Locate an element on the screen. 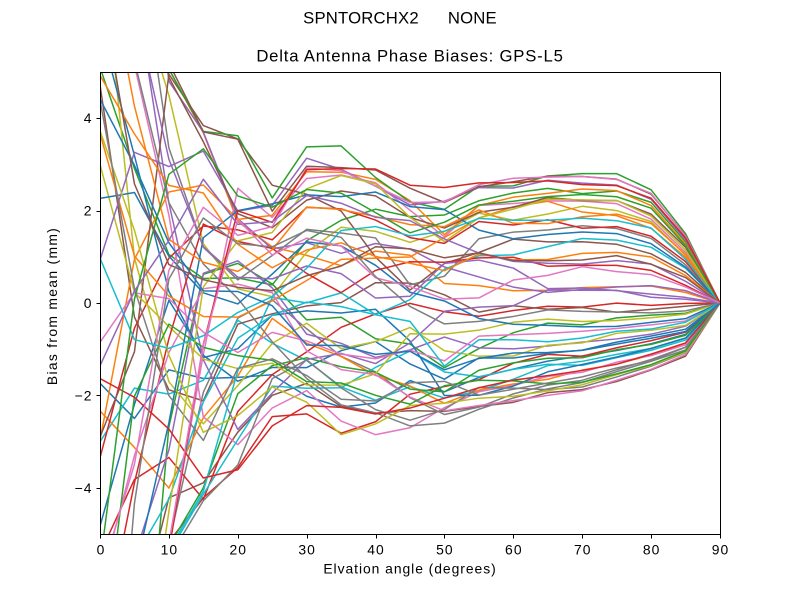 Image resolution: width=800 pixels, height=605 pixels. svg-text: 70 is located at coordinates (583, 550).